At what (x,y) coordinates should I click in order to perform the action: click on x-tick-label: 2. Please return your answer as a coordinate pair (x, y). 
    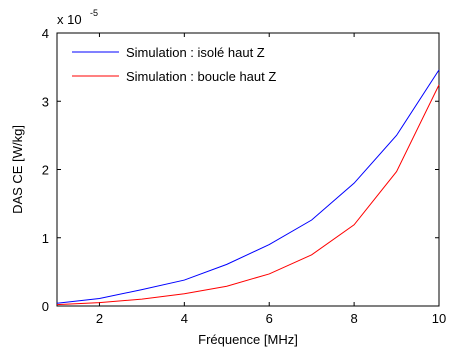
    Looking at the image, I should click on (99, 318).